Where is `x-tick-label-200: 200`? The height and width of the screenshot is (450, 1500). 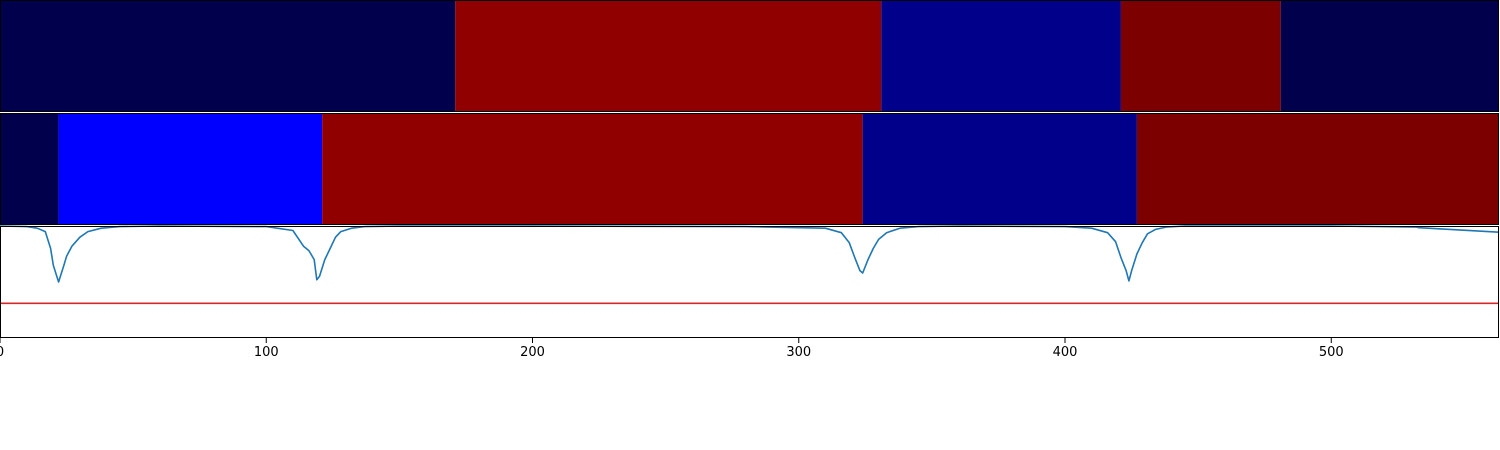
x-tick-label-200: 200 is located at coordinates (532, 352).